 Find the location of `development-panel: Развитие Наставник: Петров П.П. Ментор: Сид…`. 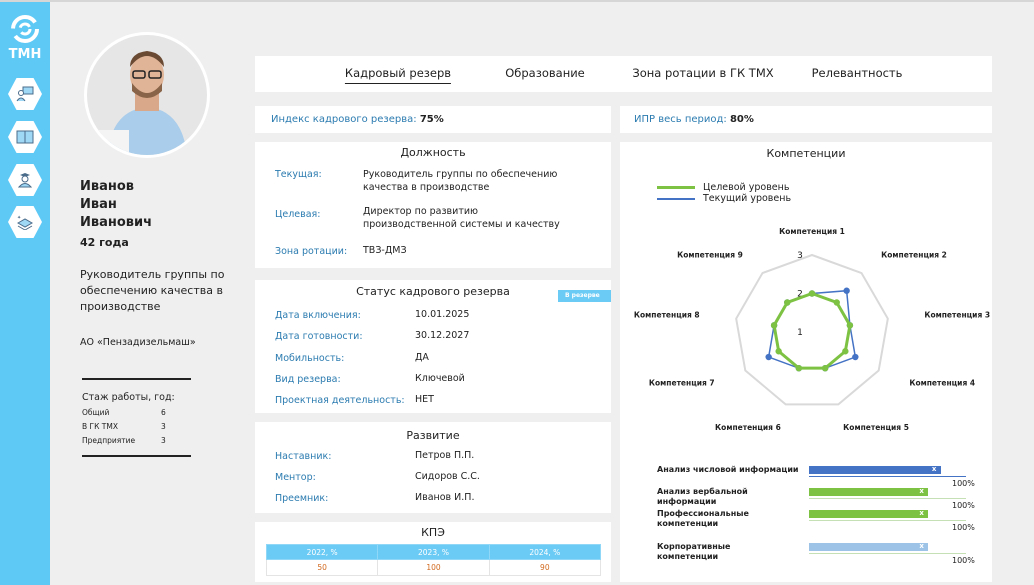

development-panel: Развитие Наставник: Петров П.П. Ментор: Сид… is located at coordinates (433, 467).